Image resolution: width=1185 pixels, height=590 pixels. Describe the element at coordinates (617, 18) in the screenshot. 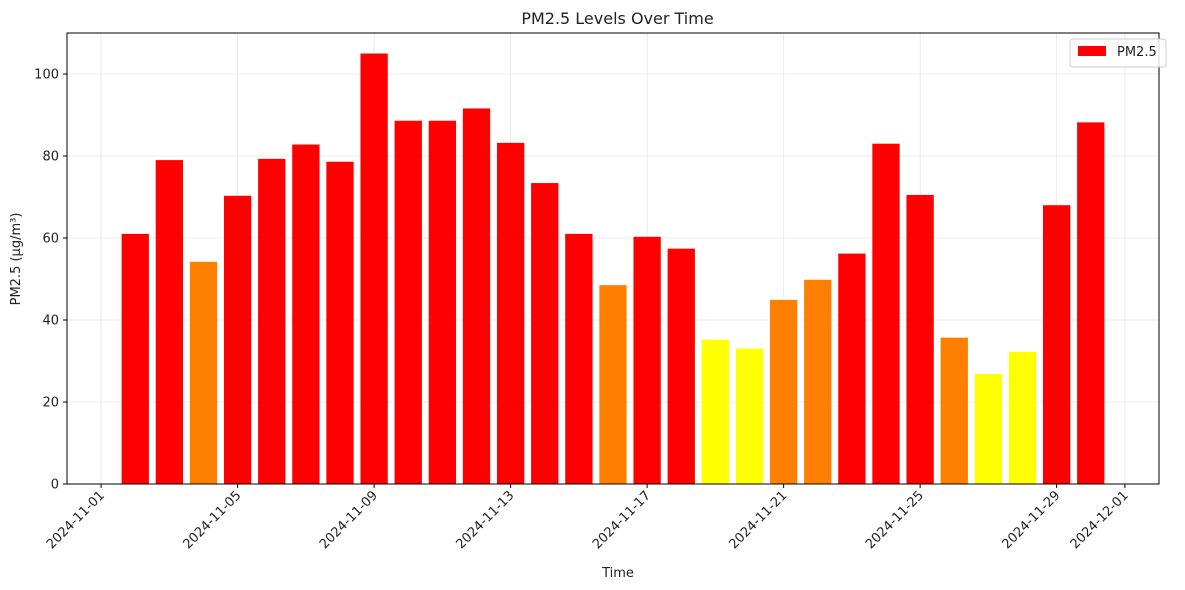

I see `chart-title: PM2.5 Levels Over Time` at that location.